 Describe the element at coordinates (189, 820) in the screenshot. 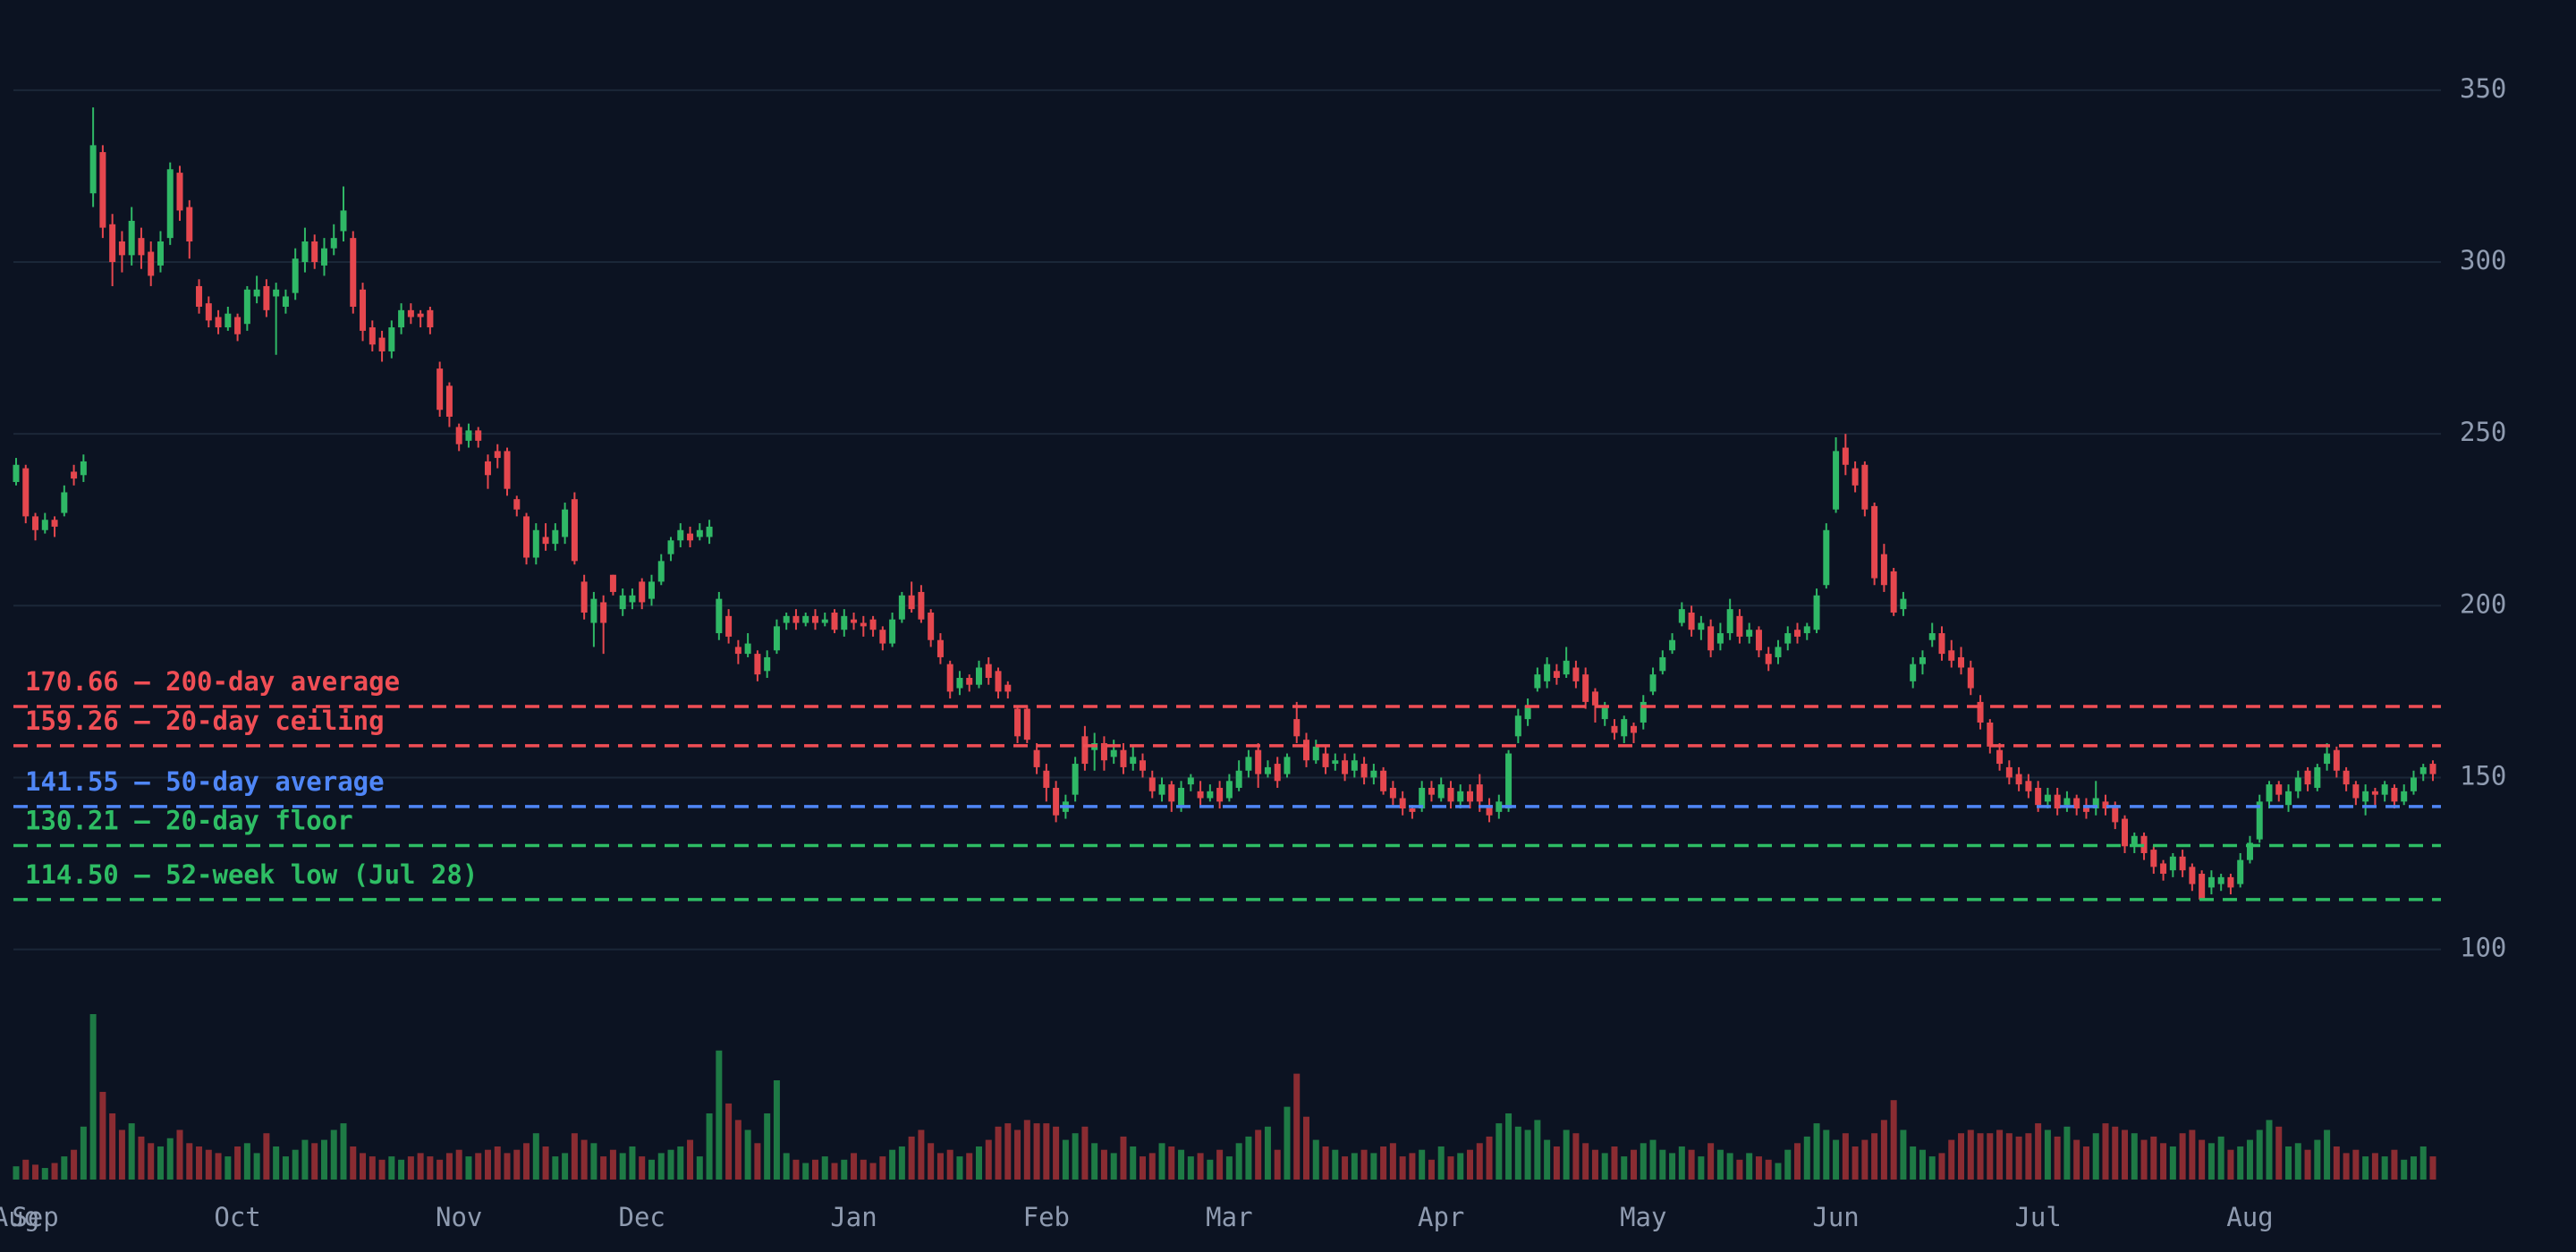

I see `reference-label: 130.21 — 20-day floor` at that location.